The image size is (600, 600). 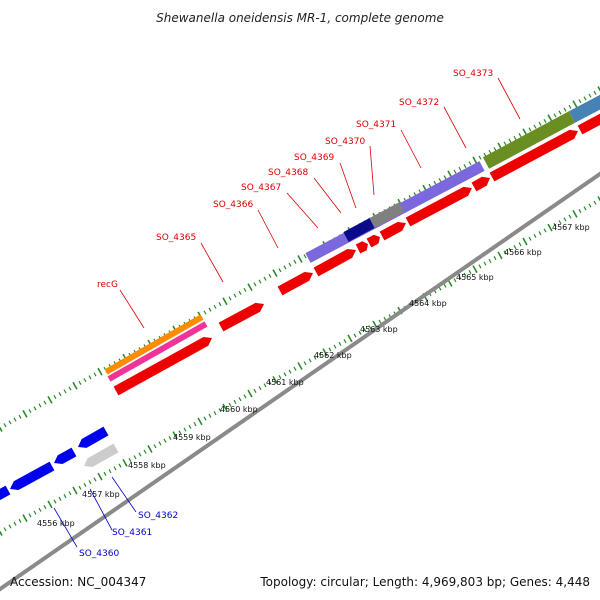 What do you see at coordinates (157, 351) in the screenshot?
I see `feature-magenta` at bounding box center [157, 351].